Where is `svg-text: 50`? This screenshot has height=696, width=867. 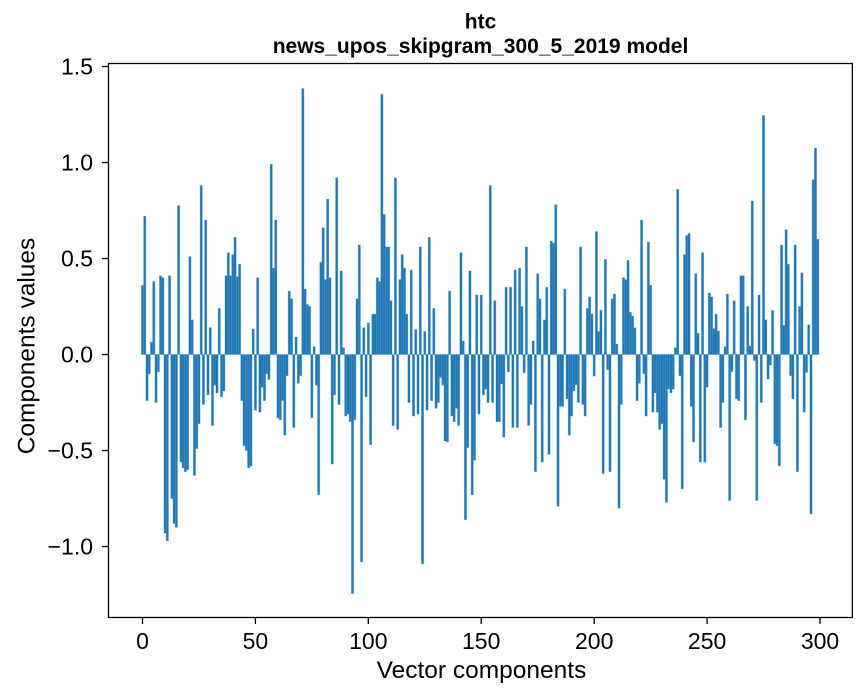
svg-text: 50 is located at coordinates (256, 641).